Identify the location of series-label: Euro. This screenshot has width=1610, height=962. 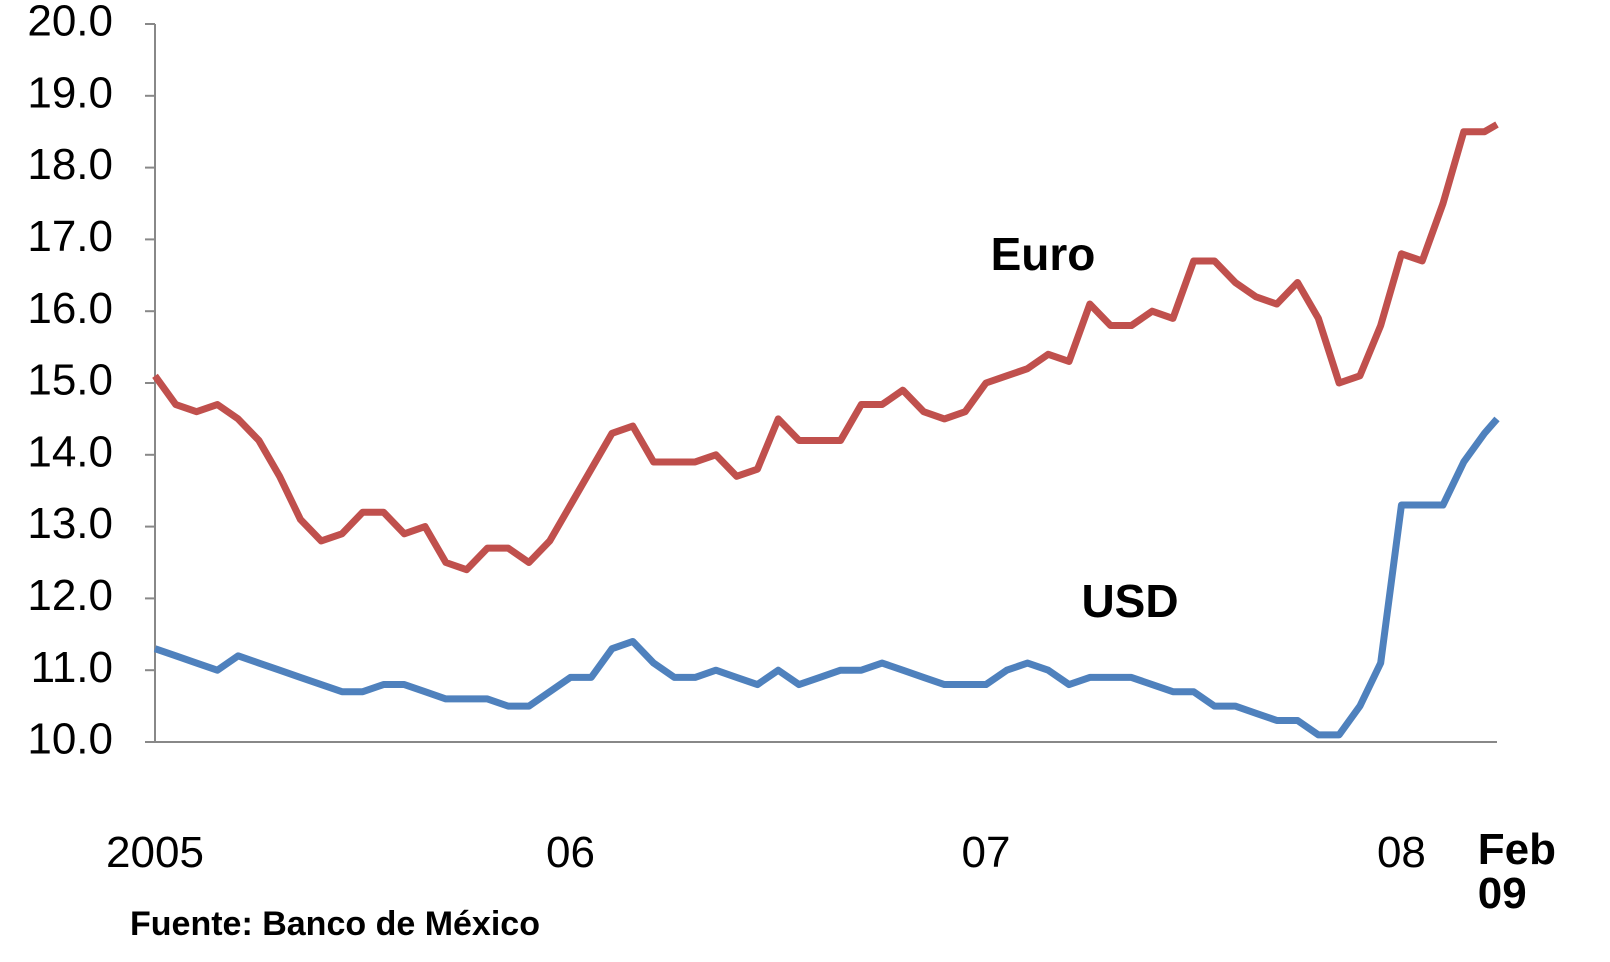
(1043, 254).